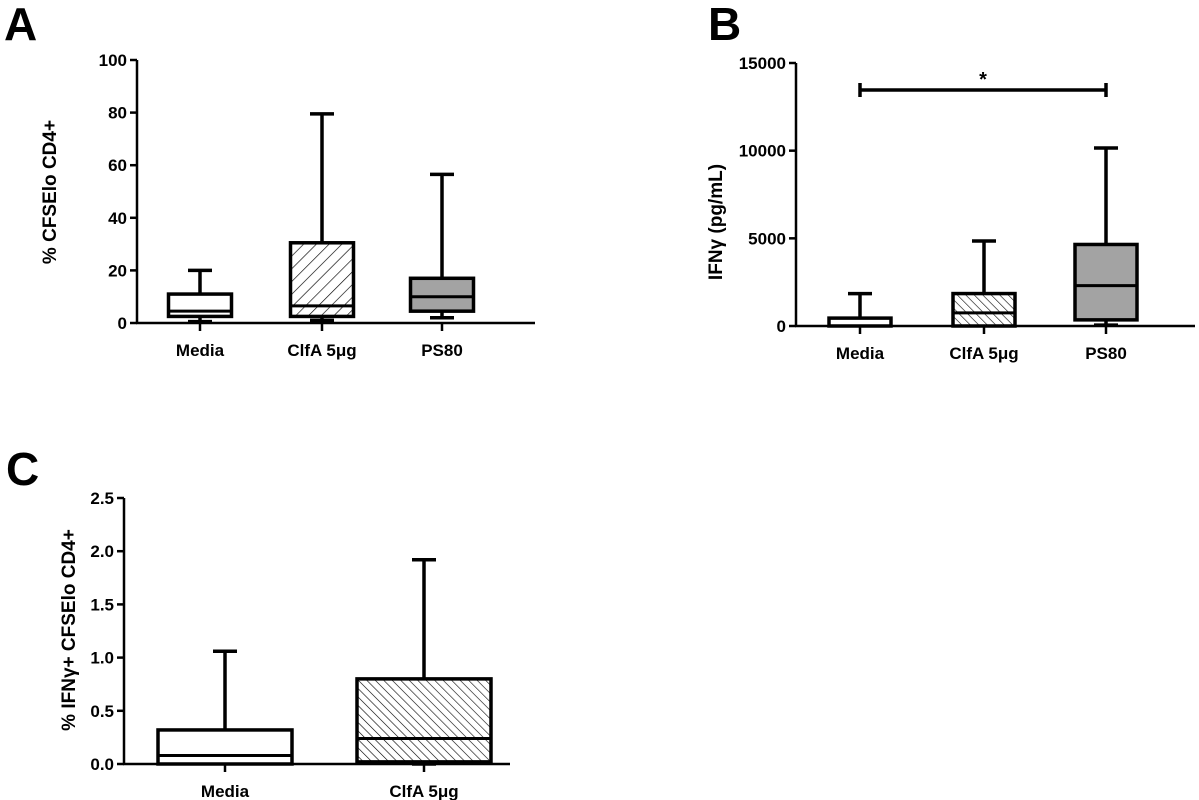  I want to click on y-axis-title: % IFNγ+ CFSElo CD4+, so click(69, 630).